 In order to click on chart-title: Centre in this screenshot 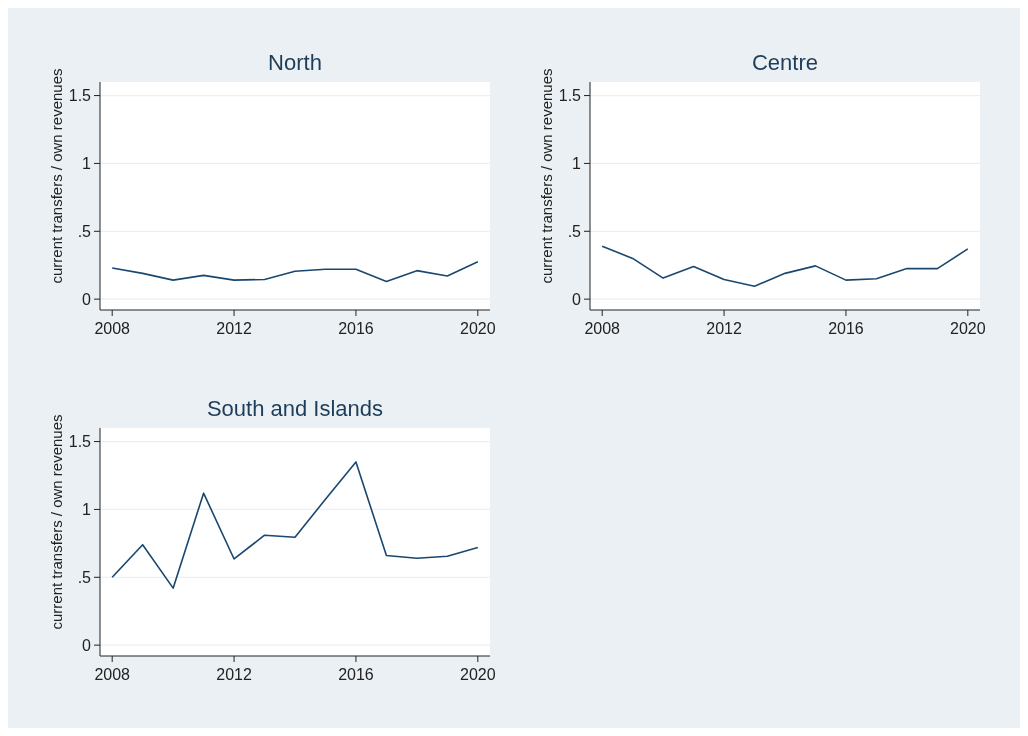, I will do `click(785, 62)`.